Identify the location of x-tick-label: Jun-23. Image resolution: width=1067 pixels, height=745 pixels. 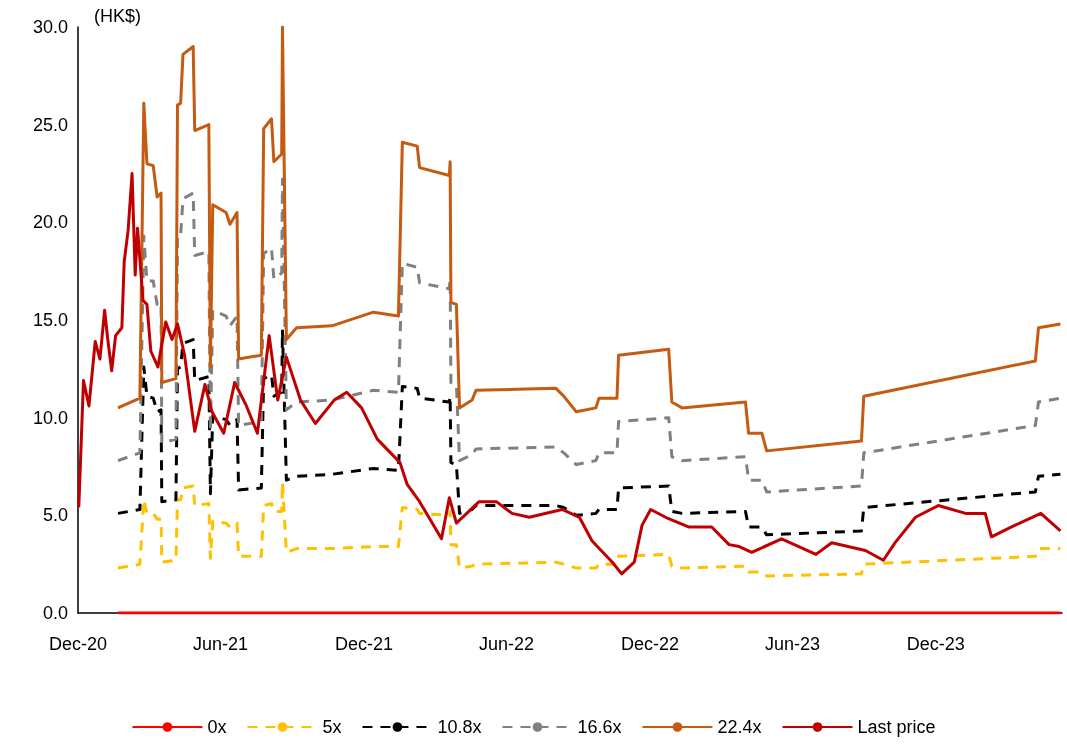
(792, 644).